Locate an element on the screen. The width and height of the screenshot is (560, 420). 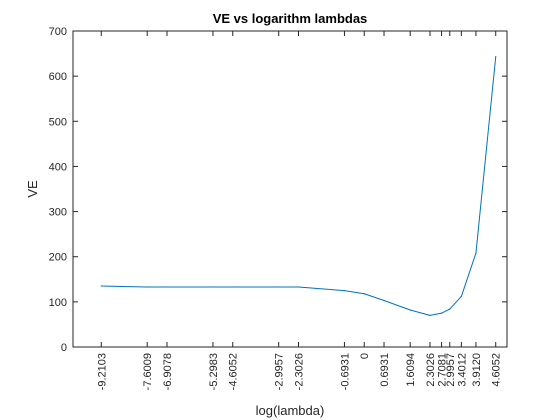
x-tick-label: 4.6052 is located at coordinates (497, 370).